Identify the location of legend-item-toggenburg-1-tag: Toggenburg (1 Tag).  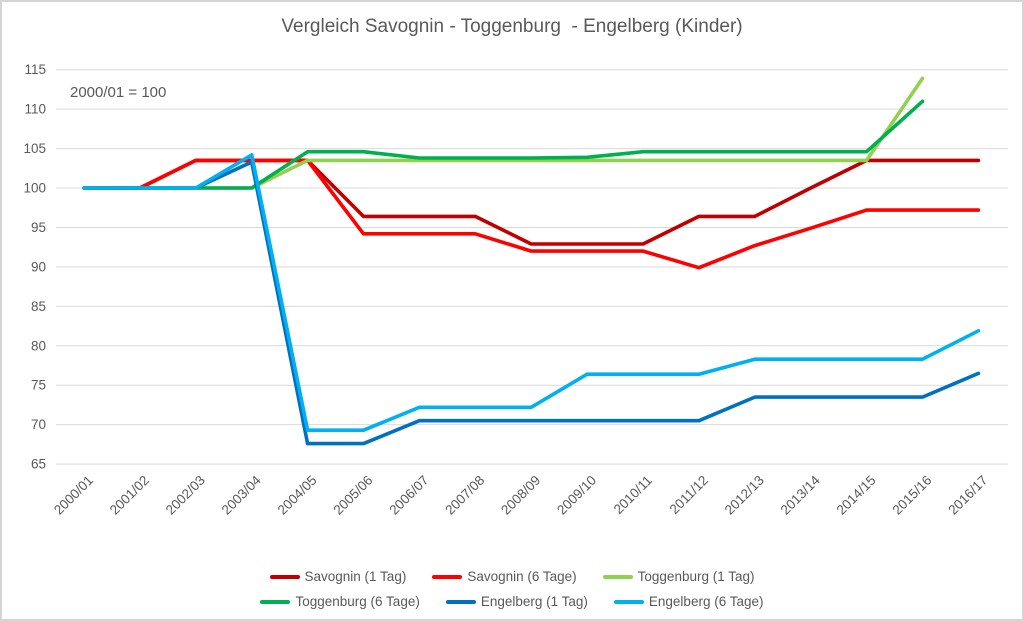
(678, 576).